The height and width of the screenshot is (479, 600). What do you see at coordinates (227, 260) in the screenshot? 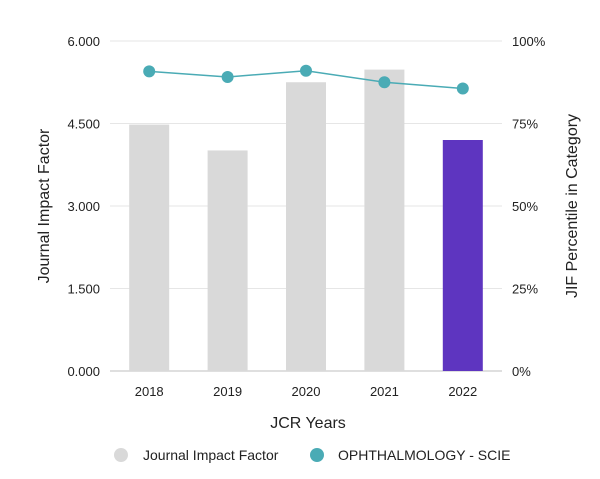
I see `bar-2019` at bounding box center [227, 260].